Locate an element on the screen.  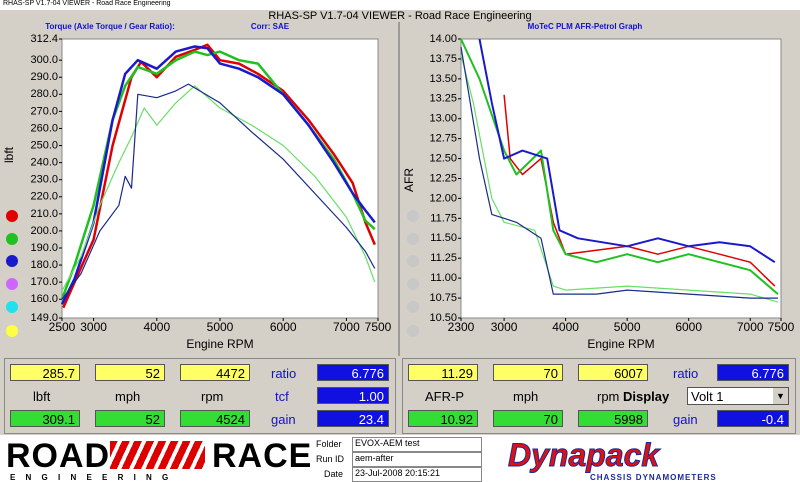
y-axis-label: AFR is located at coordinates (409, 180).